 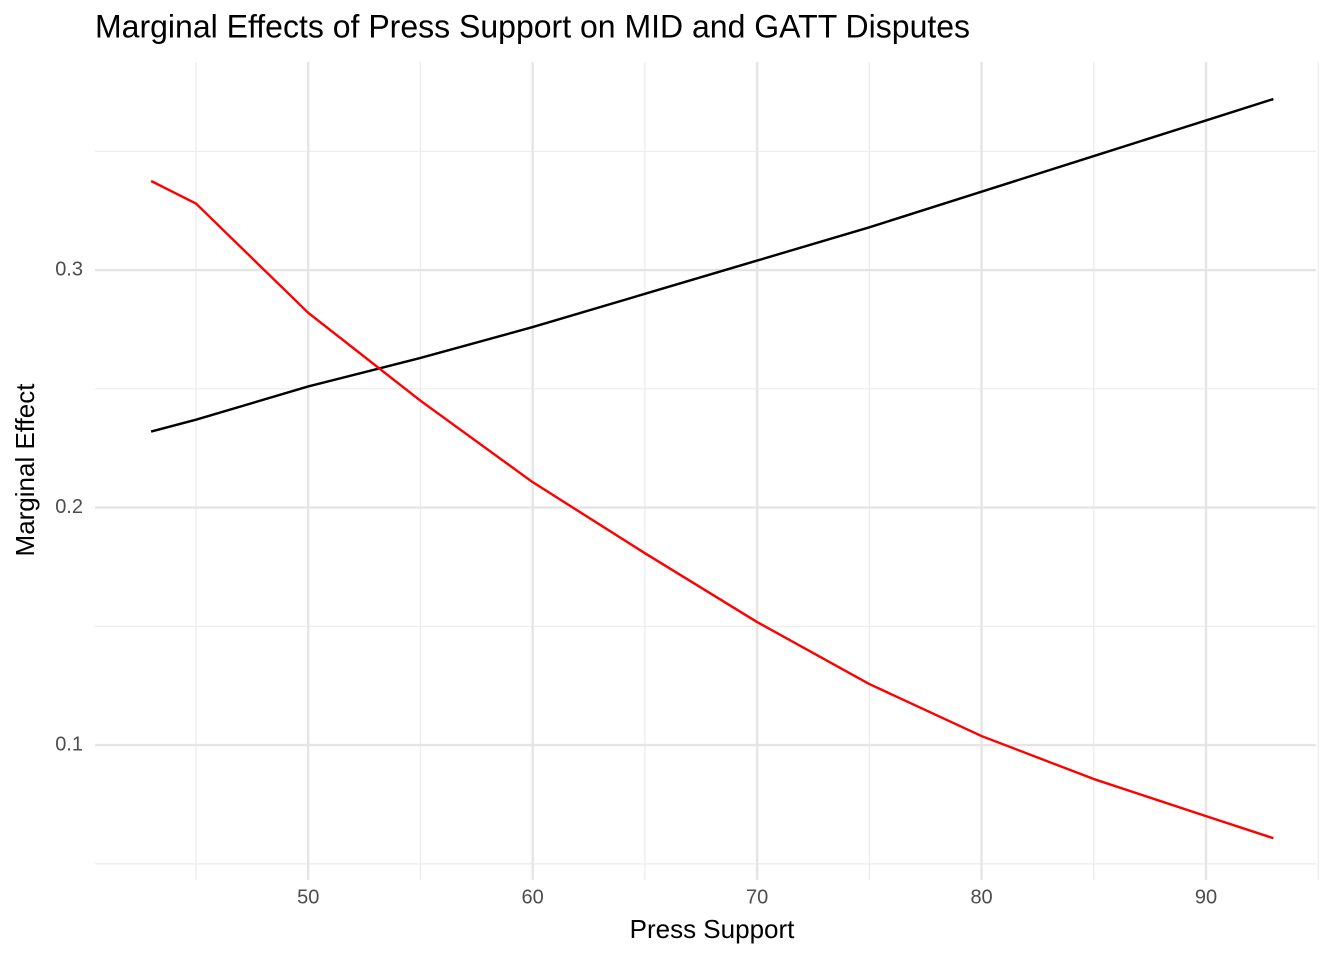 What do you see at coordinates (981, 897) in the screenshot?
I see `x-tick-label: 80` at bounding box center [981, 897].